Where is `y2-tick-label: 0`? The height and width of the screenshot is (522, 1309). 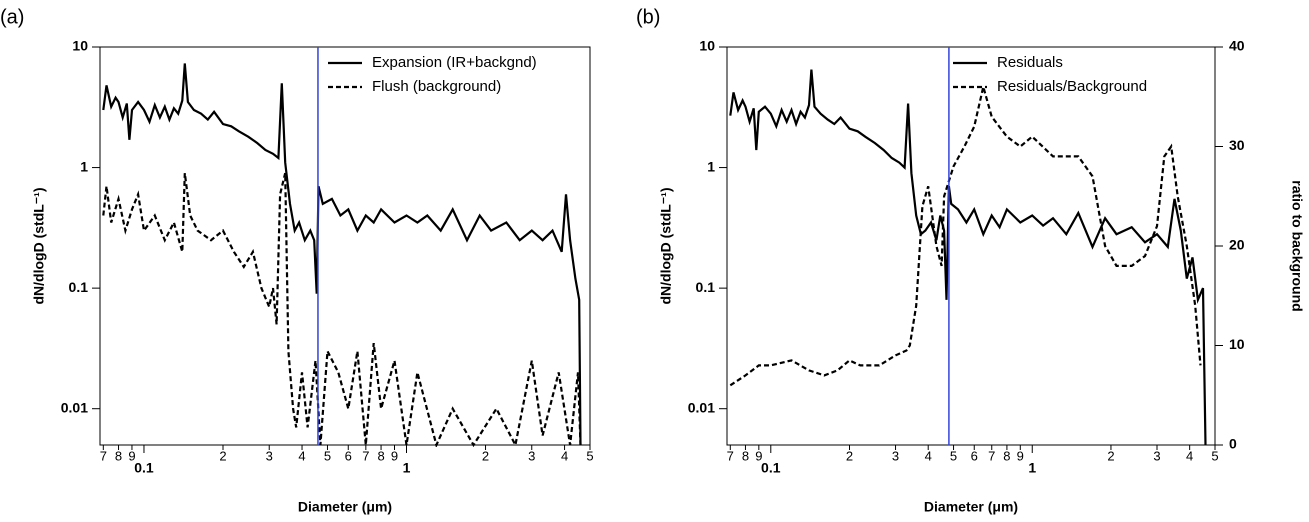
y2-tick-label: 0 is located at coordinates (1233, 444).